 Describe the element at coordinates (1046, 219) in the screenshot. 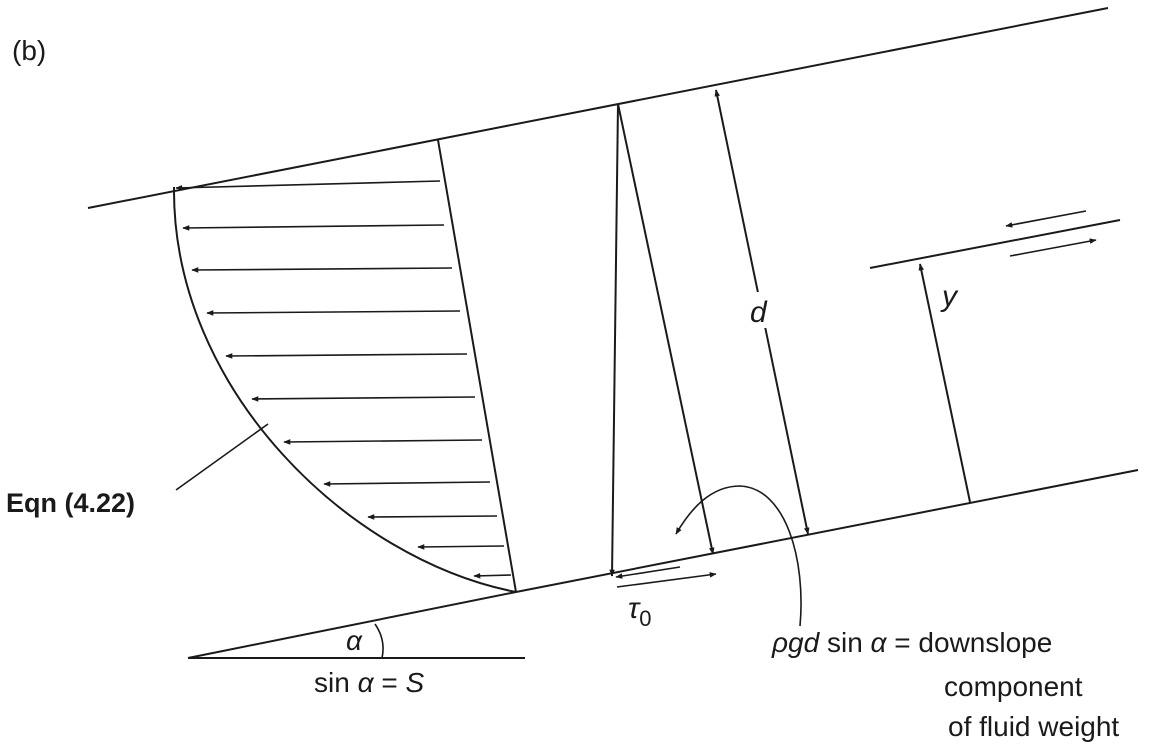

I see `layer-shear-arrow-upslope` at that location.